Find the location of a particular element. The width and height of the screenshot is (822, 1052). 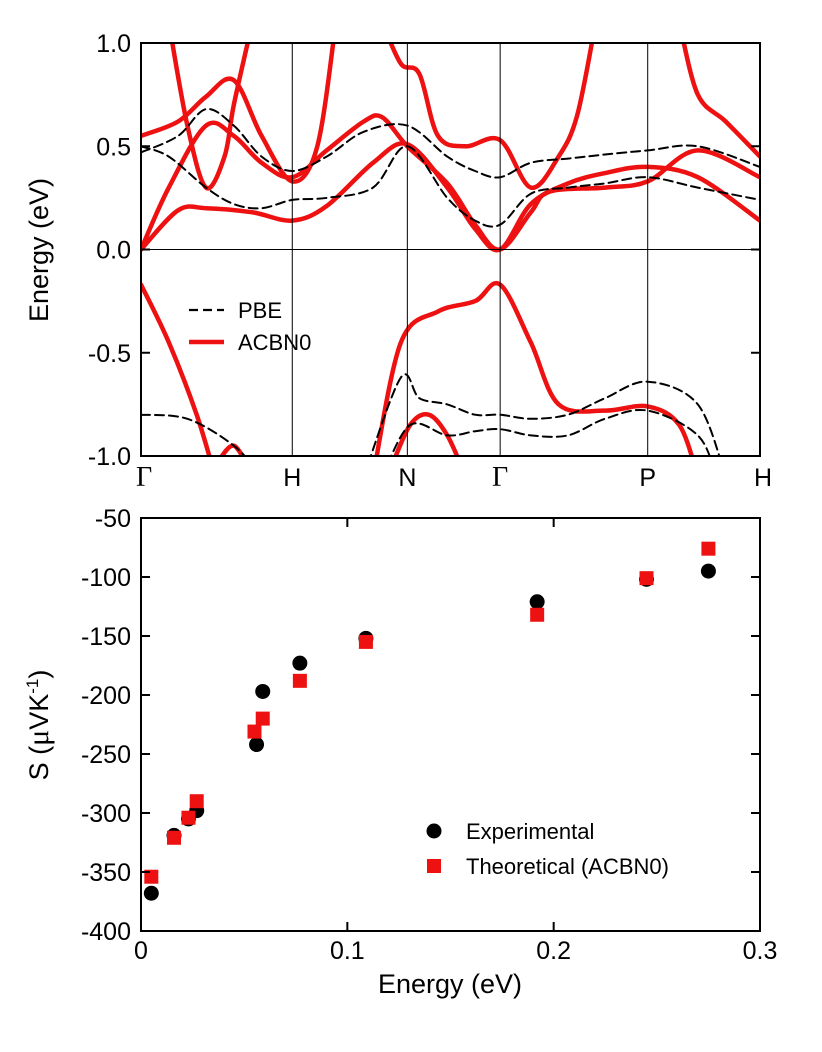

legend-experimental-marker is located at coordinates (434, 831).